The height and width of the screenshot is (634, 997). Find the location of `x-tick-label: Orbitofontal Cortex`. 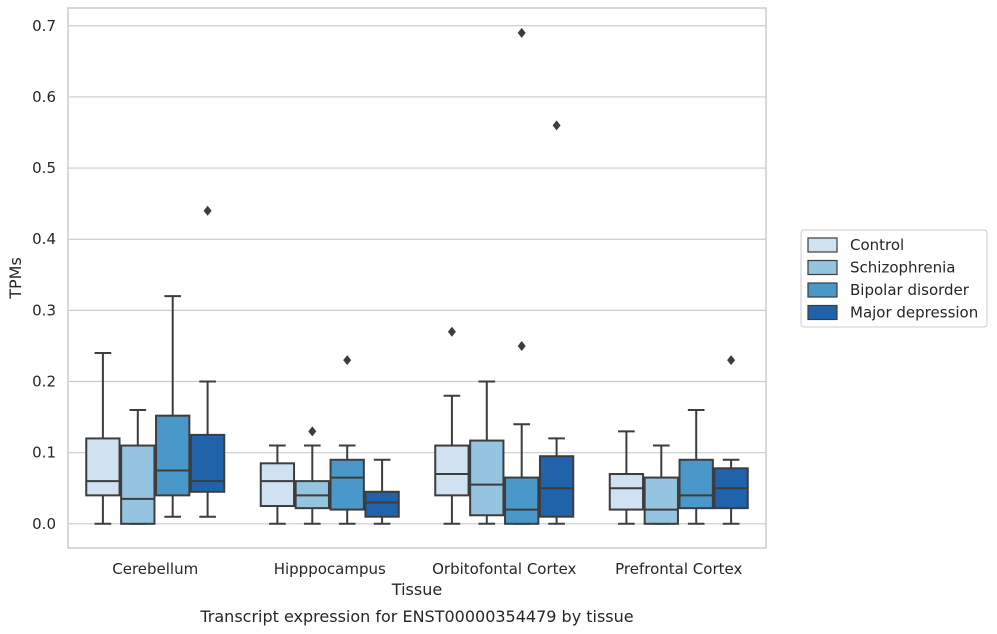

x-tick-label: Orbitofontal Cortex is located at coordinates (504, 569).